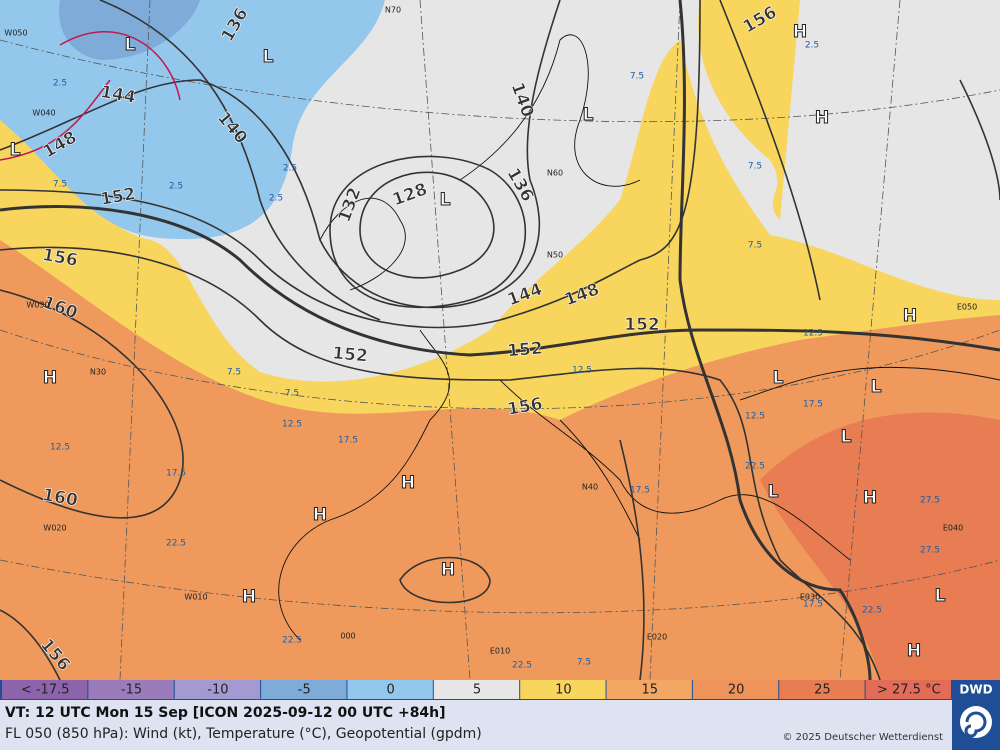 The height and width of the screenshot is (750, 1000). I want to click on legend-label: 5, so click(477, 690).